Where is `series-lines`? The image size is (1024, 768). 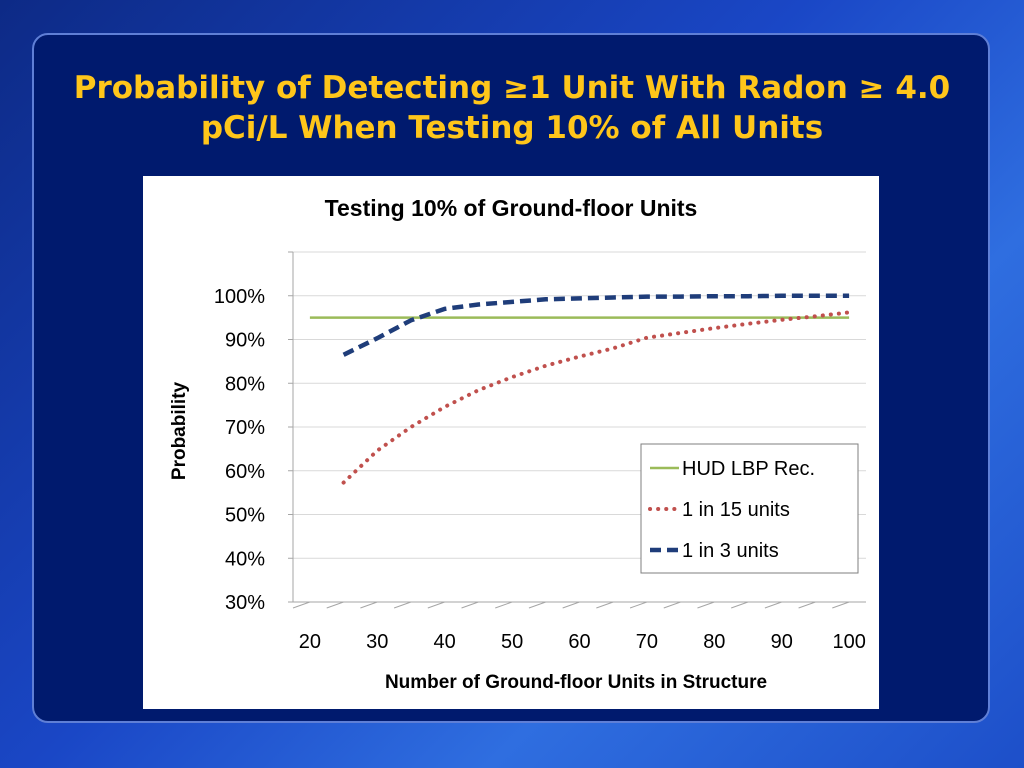
series-lines is located at coordinates (580, 389).